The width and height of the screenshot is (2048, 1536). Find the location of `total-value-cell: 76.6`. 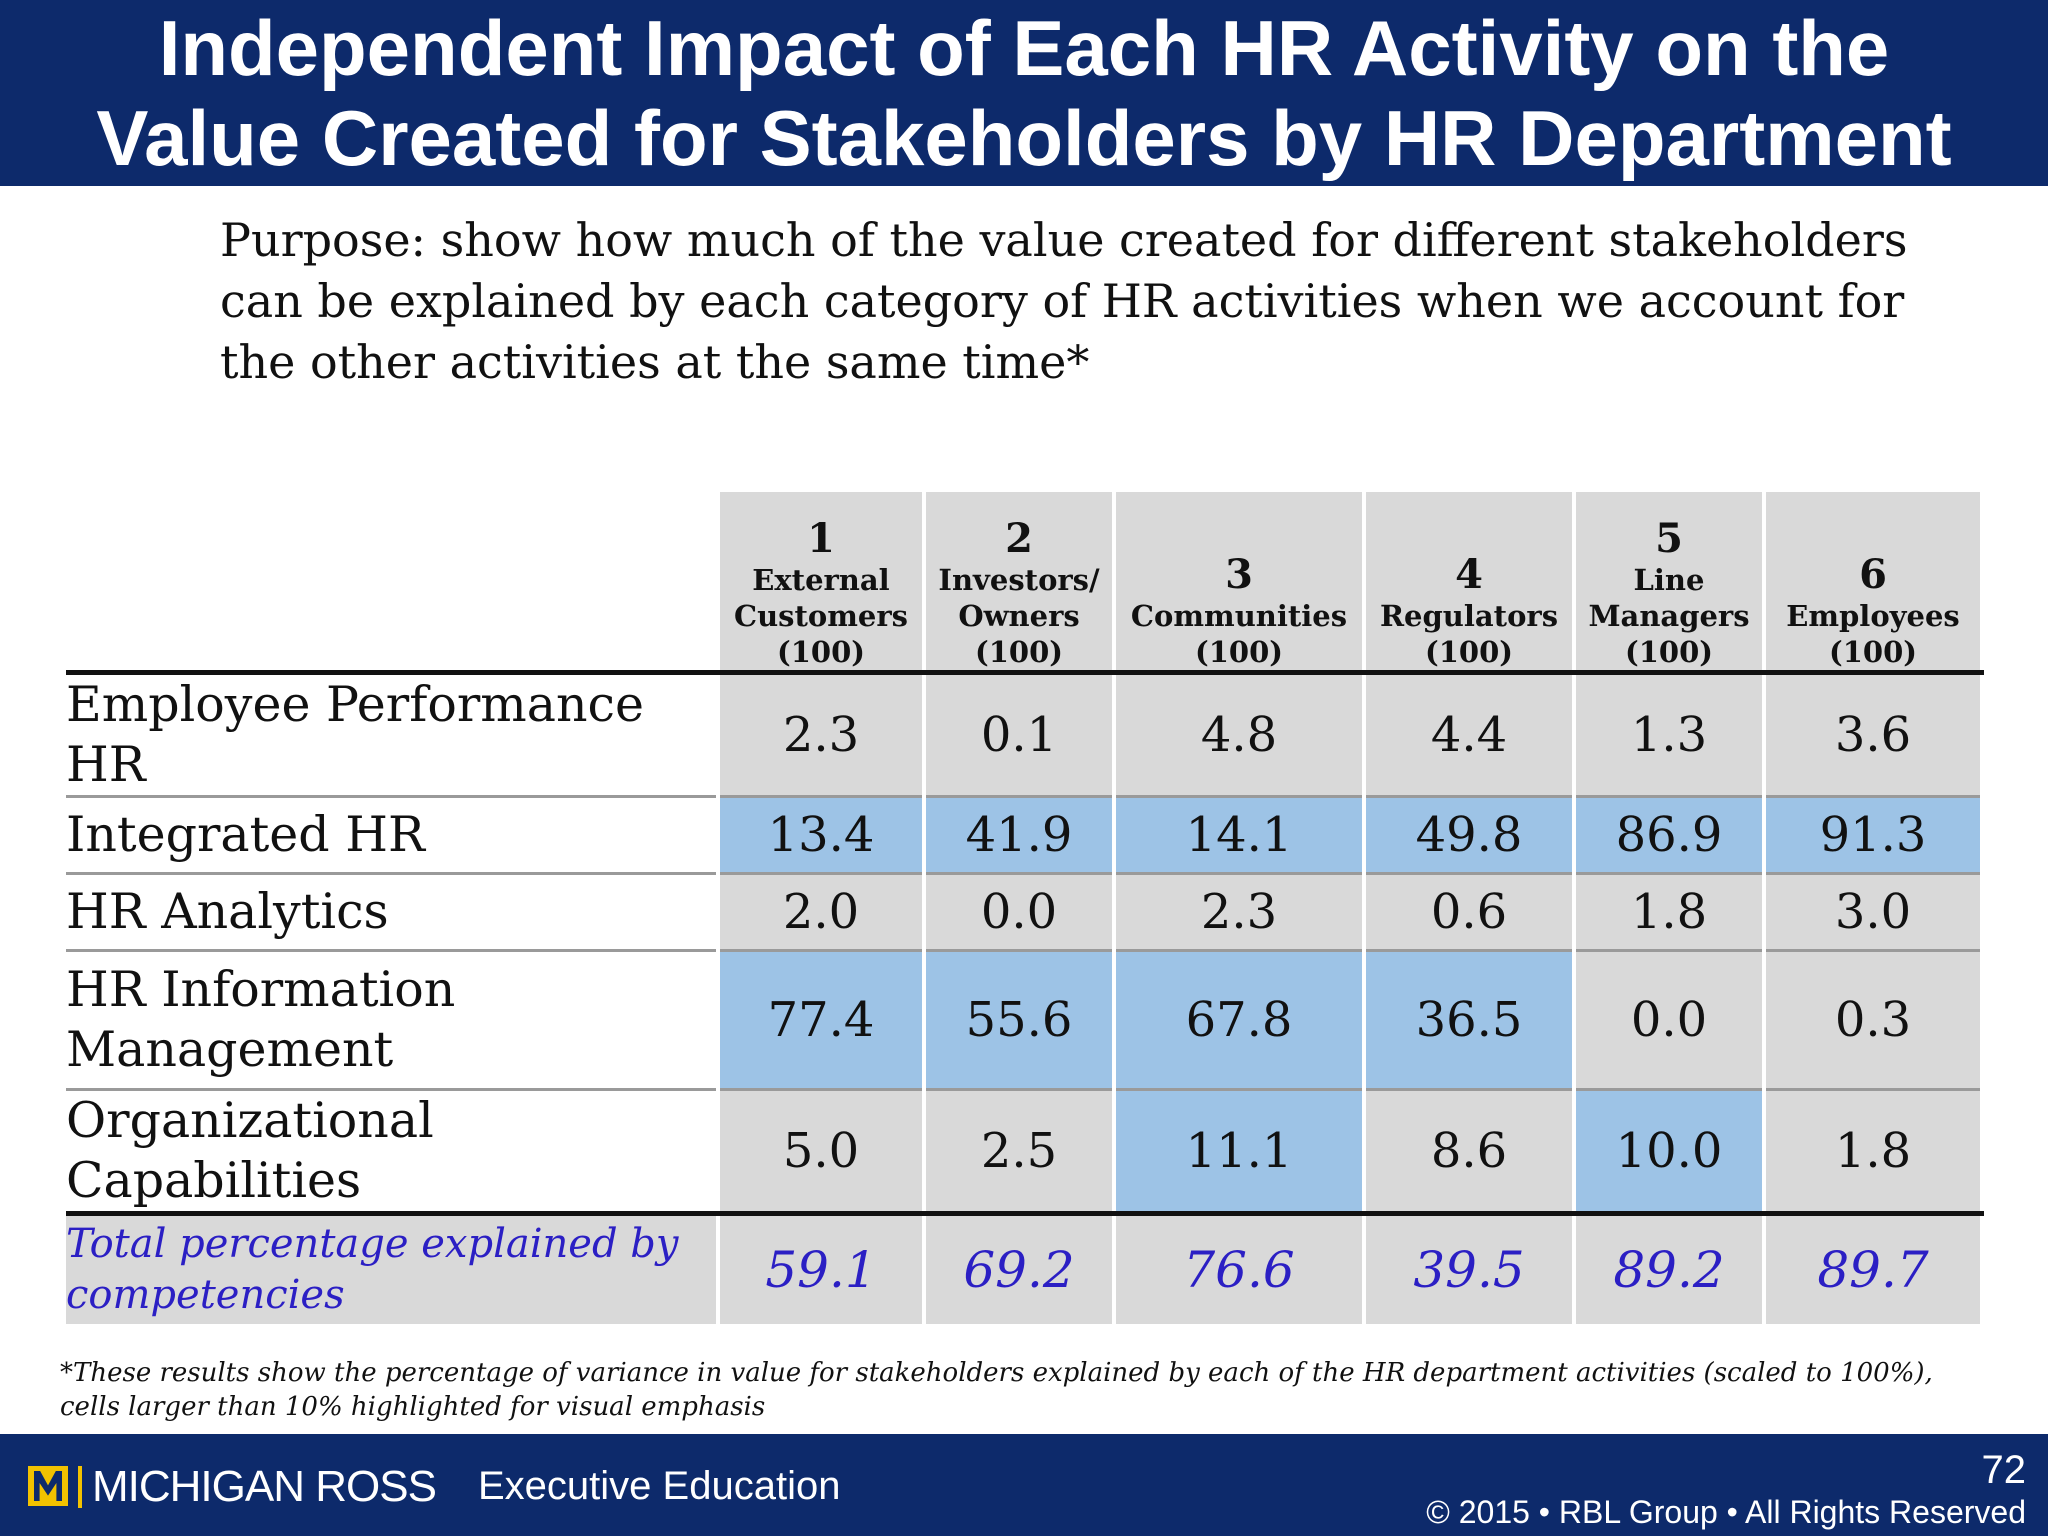

total-value-cell: 76.6 is located at coordinates (1239, 1267).